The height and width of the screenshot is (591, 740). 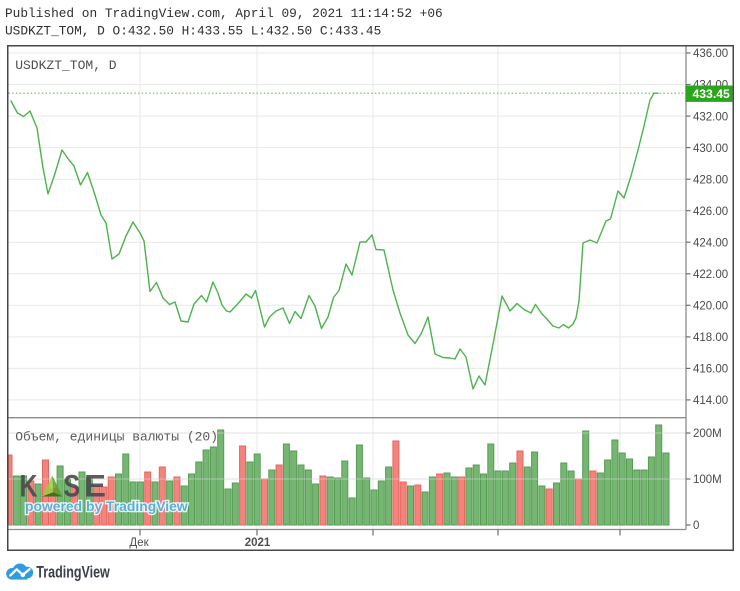 I want to click on svg-text: 428.00, so click(x=710, y=180).